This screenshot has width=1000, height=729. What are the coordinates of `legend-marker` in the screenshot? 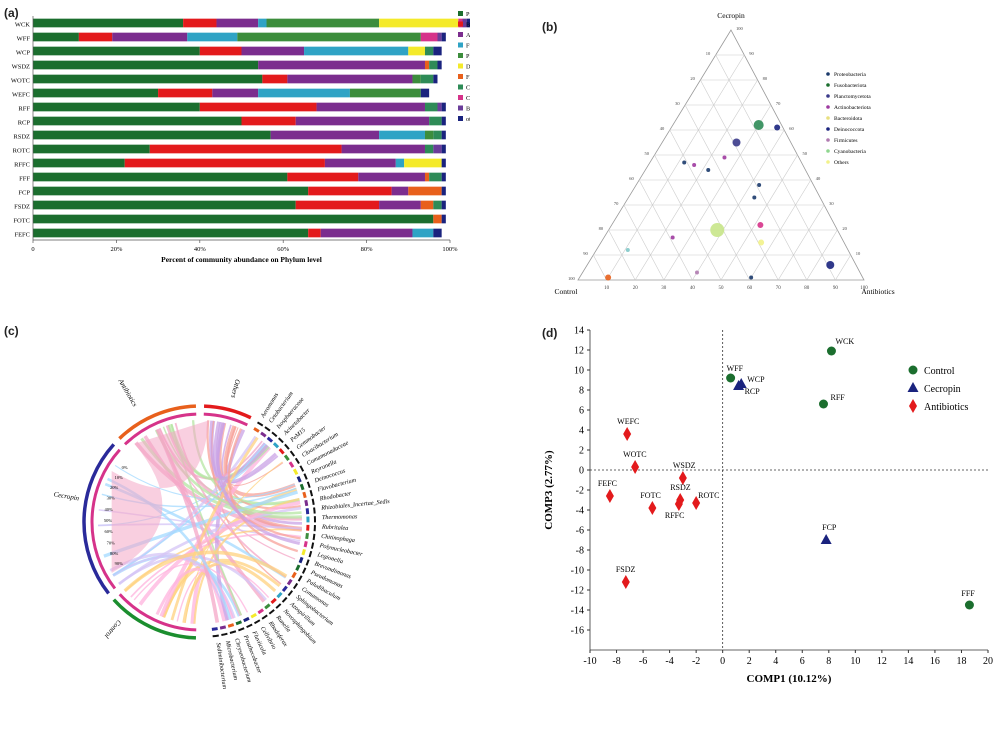 It's located at (913, 387).